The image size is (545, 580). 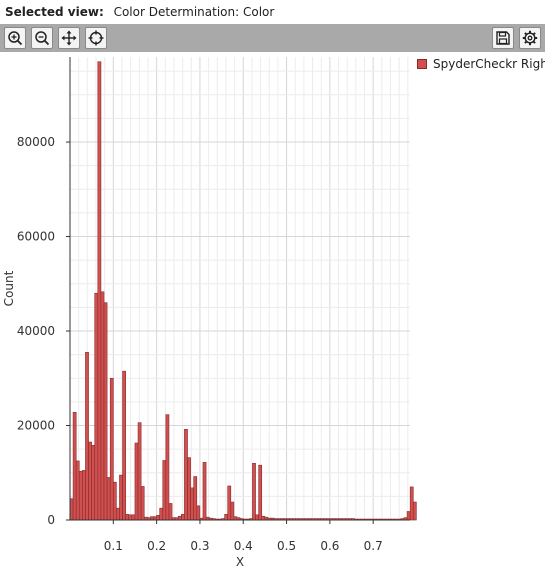 What do you see at coordinates (36, 237) in the screenshot?
I see `y-tick-label: 60000` at bounding box center [36, 237].